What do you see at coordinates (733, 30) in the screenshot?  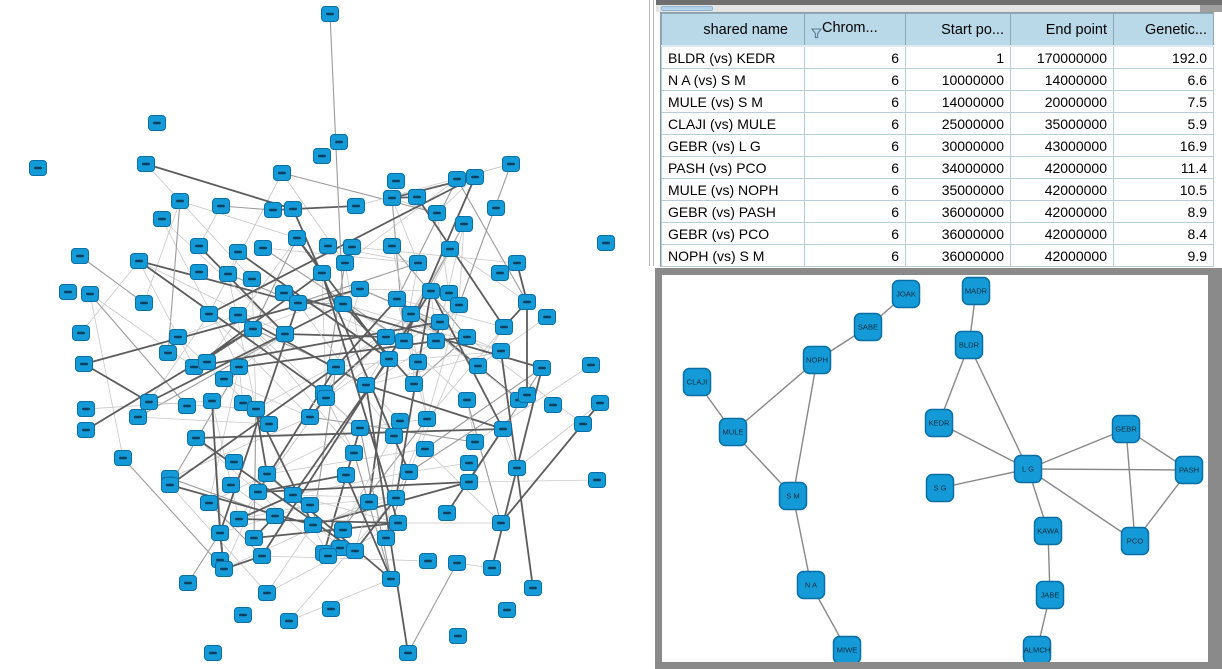 I see `column-header-shared-name: shared name` at bounding box center [733, 30].